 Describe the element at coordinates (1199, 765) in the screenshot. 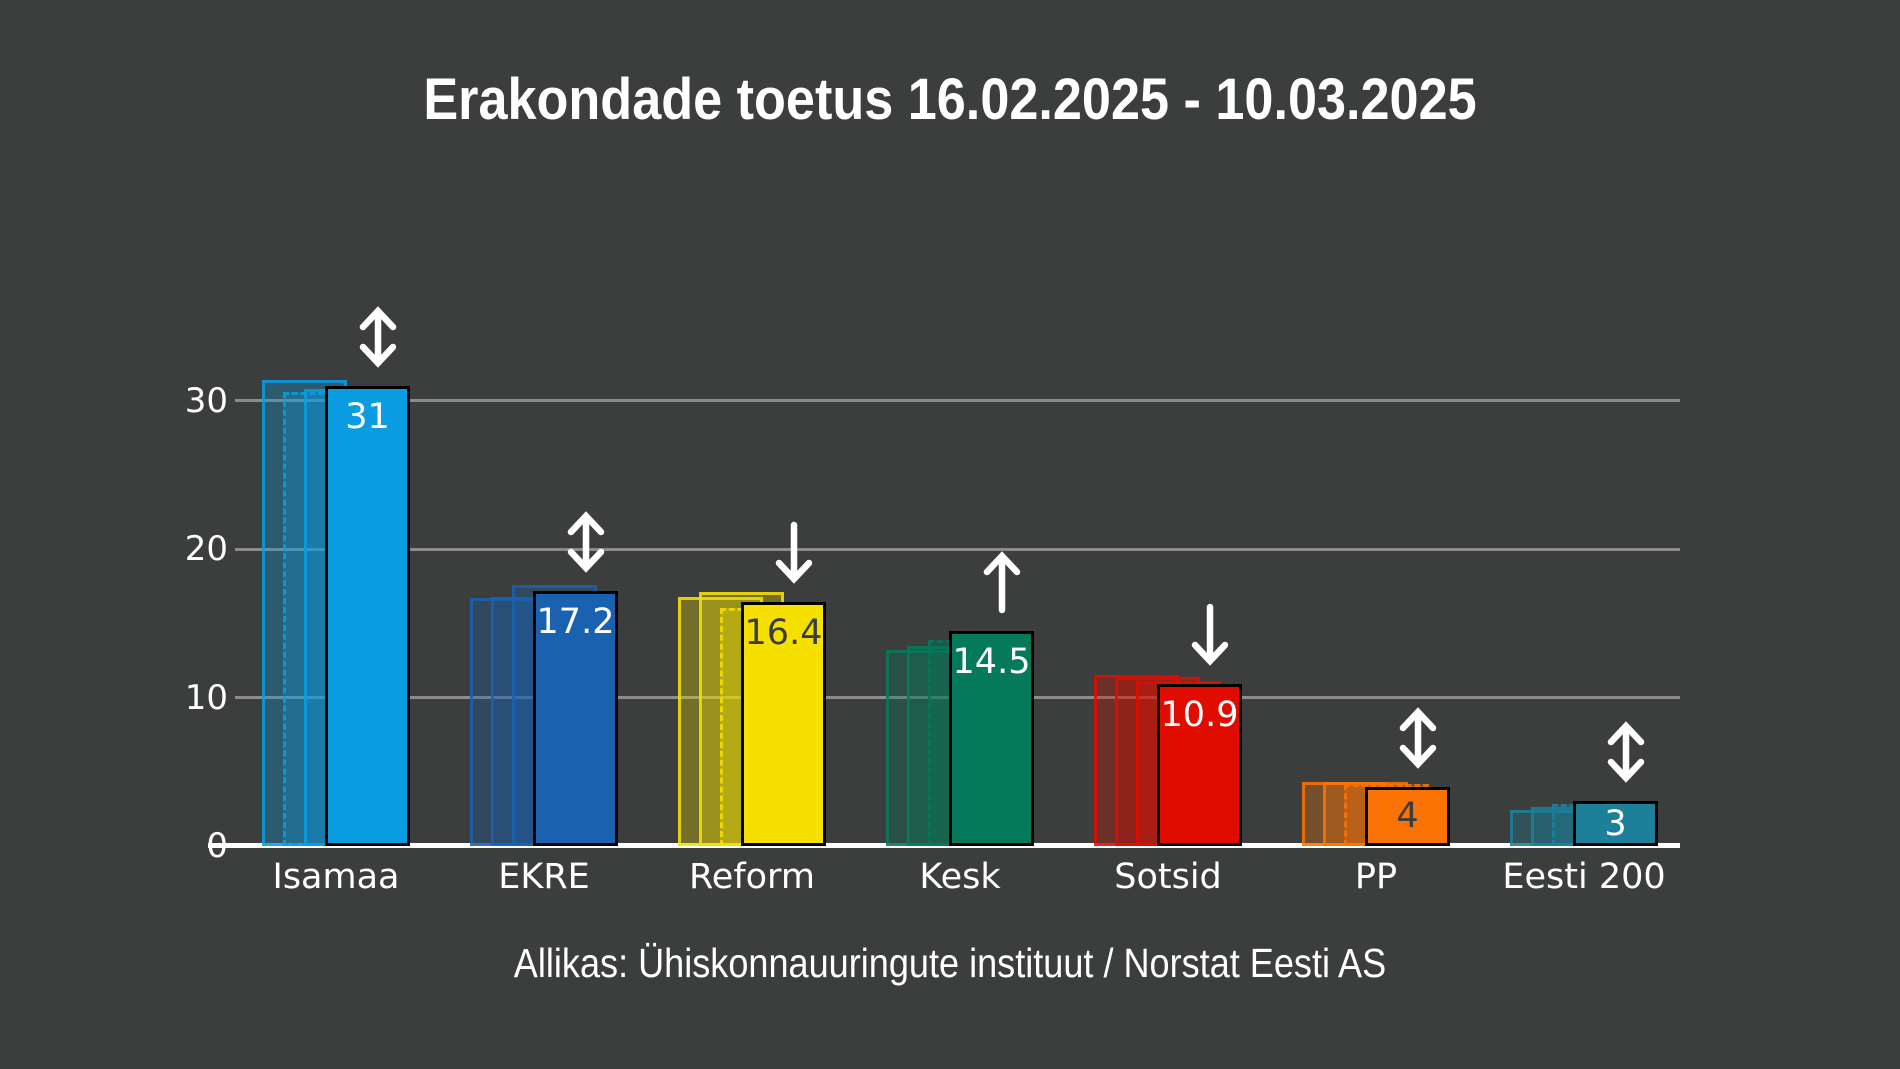

I see `bar-sotsid-current: 10.9` at that location.